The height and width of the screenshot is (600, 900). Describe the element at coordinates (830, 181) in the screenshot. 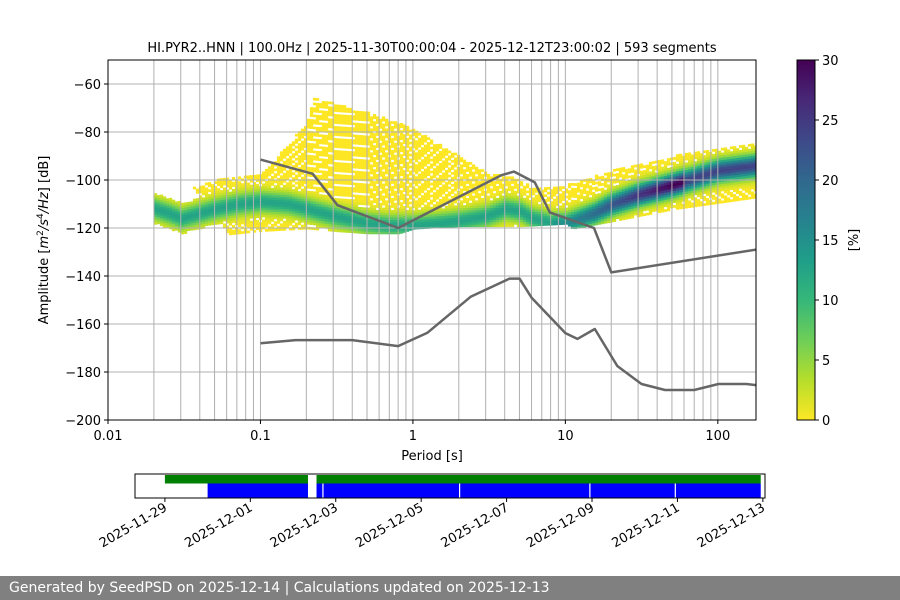

I see `colorbar-tick-label: 20` at that location.